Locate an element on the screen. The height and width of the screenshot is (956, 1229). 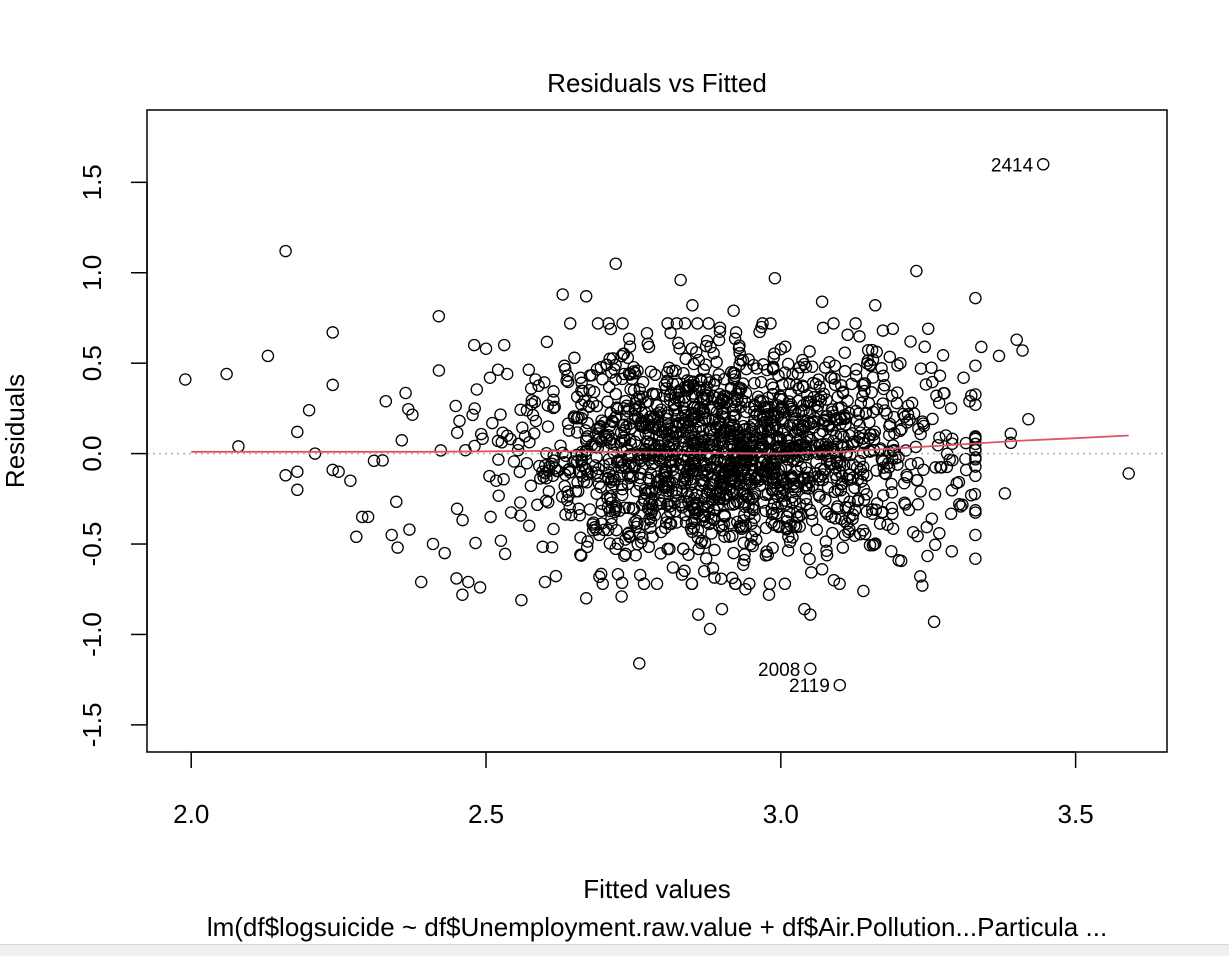
point-id-label: 2119 is located at coordinates (809, 686).